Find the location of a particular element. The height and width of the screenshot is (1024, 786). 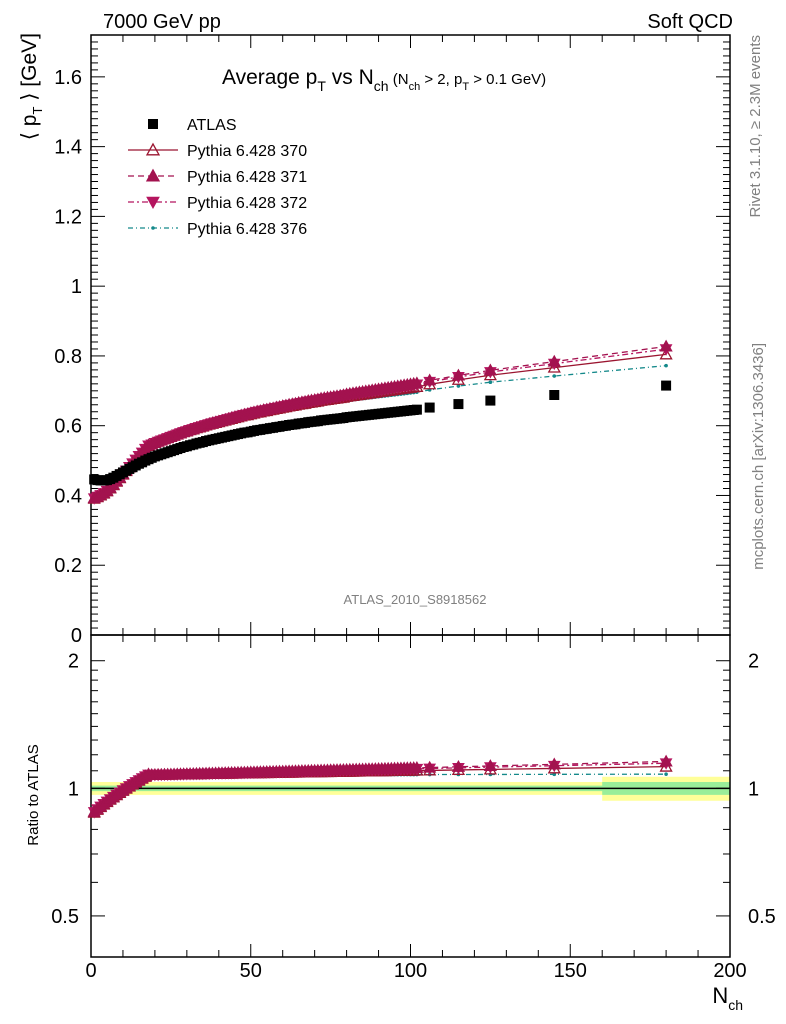

y-tick-label: 1 is located at coordinates (76, 287).